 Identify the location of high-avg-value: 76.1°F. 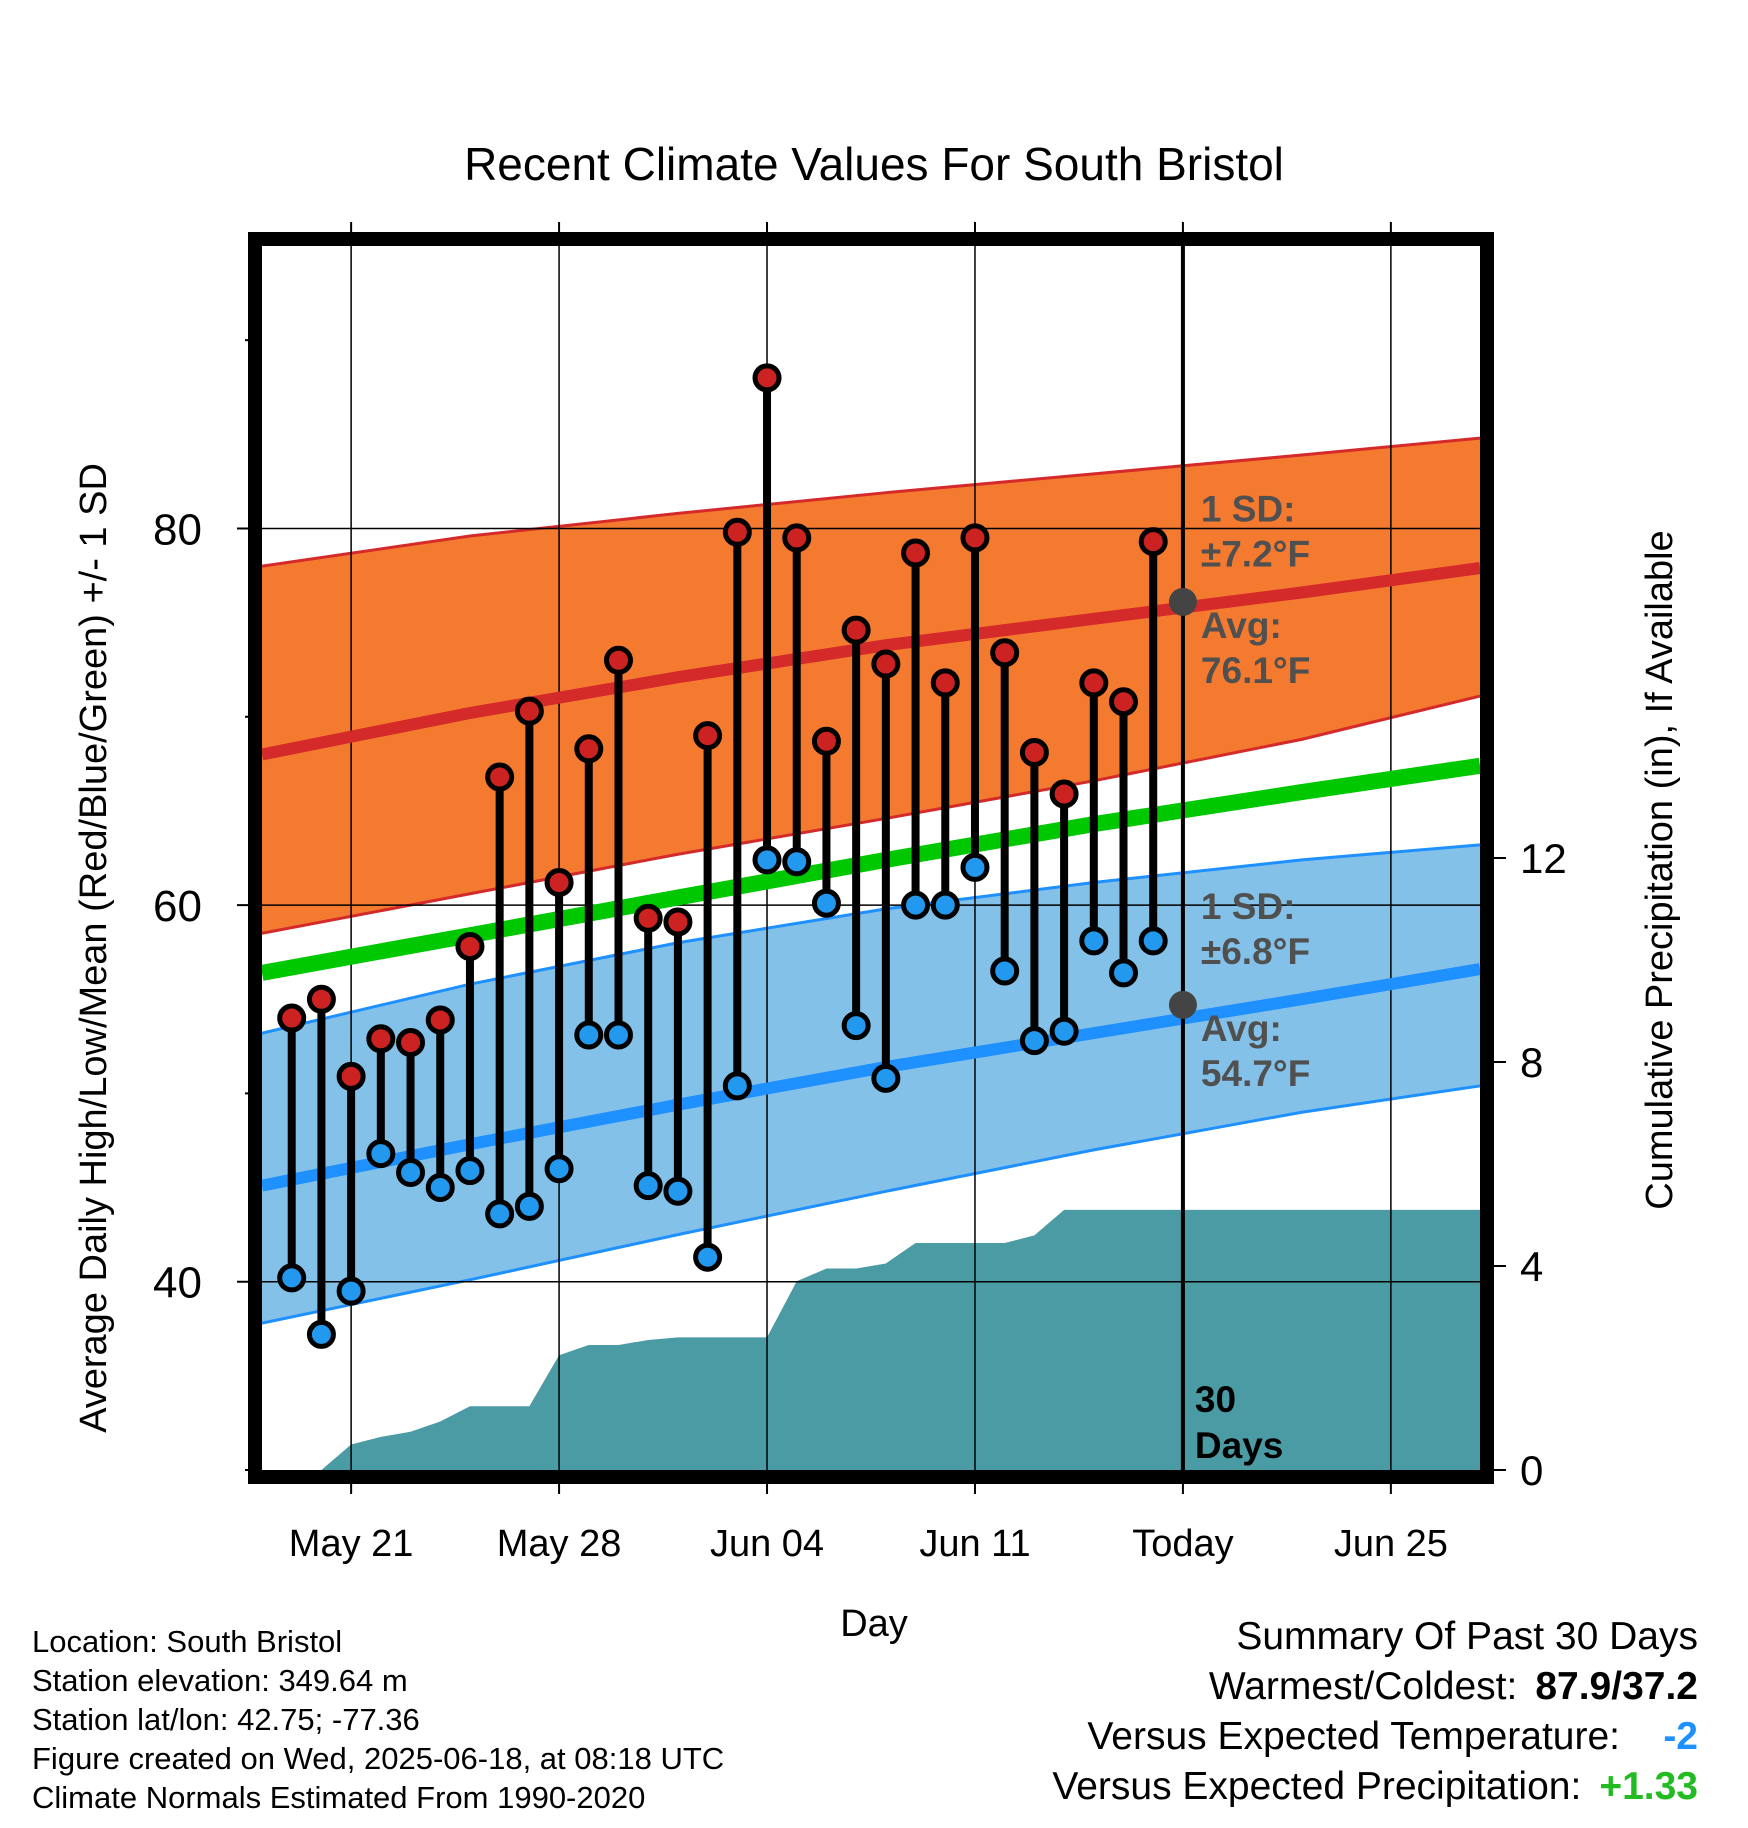
(1255, 670).